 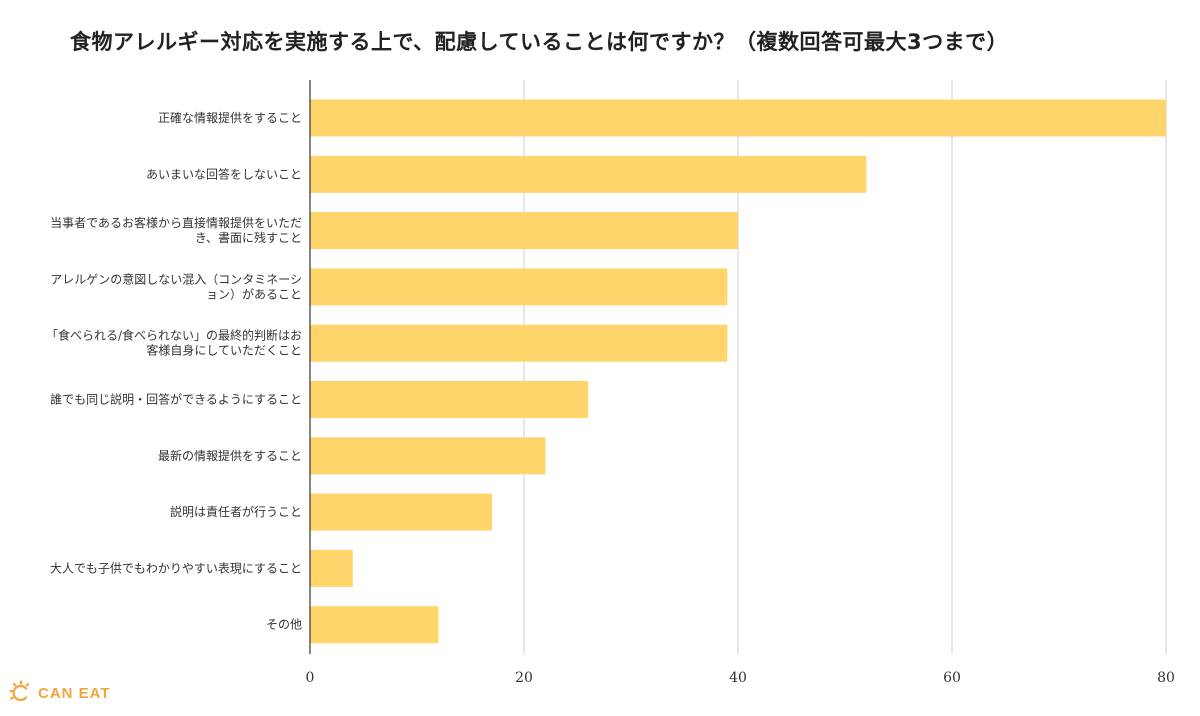 I want to click on category-label: 正確な情報提供をすること, so click(x=230, y=117).